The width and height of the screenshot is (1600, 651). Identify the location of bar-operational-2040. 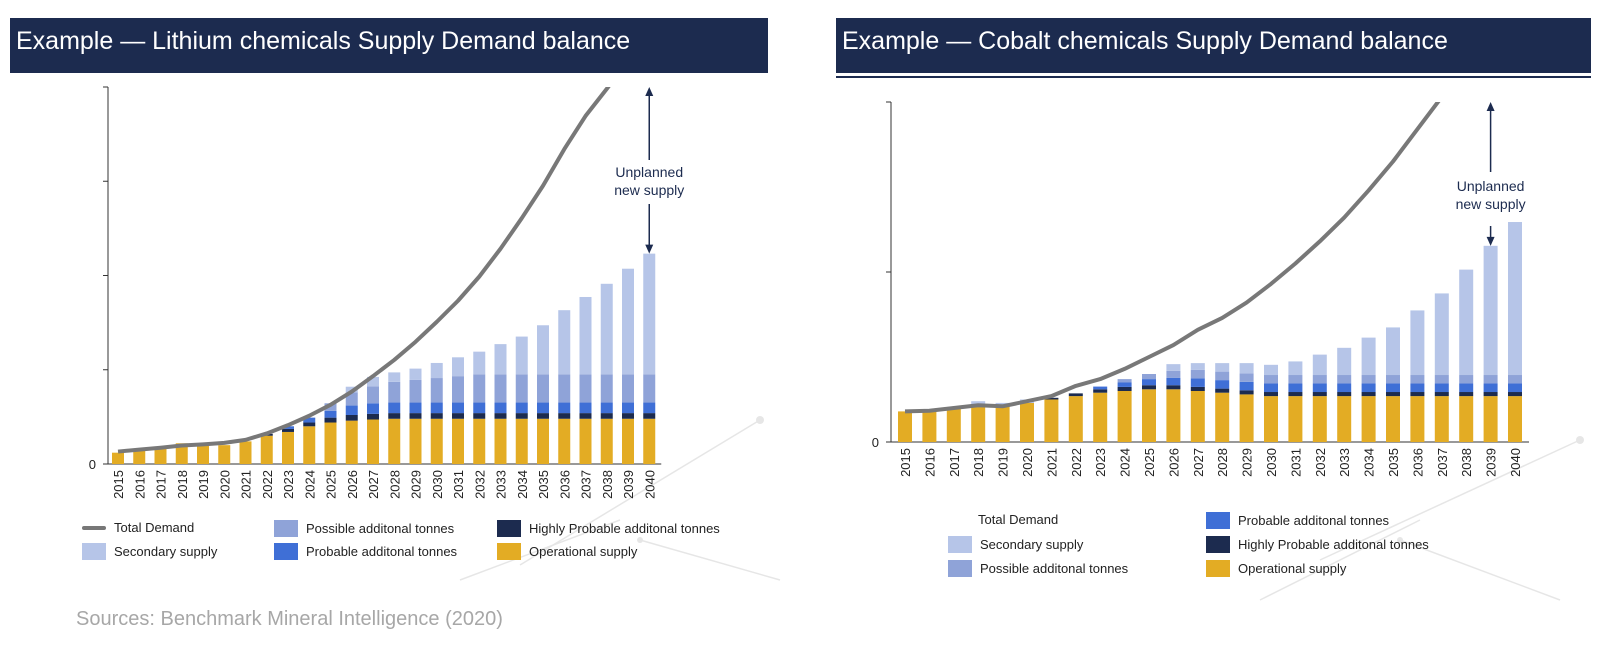
(649, 441).